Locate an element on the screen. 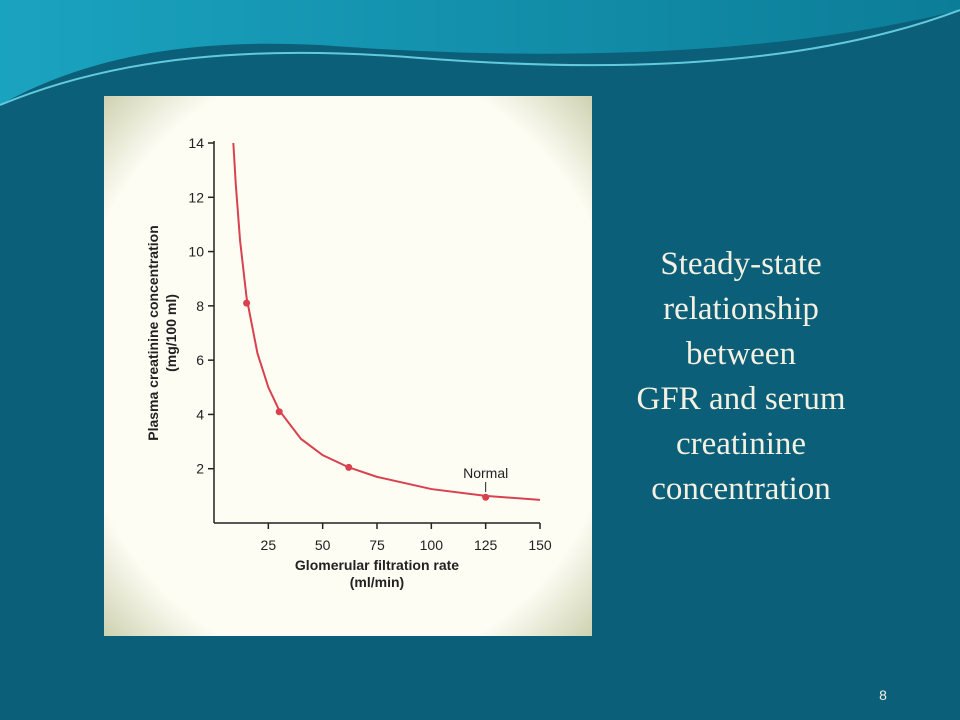  page-number: 8 is located at coordinates (883, 695).